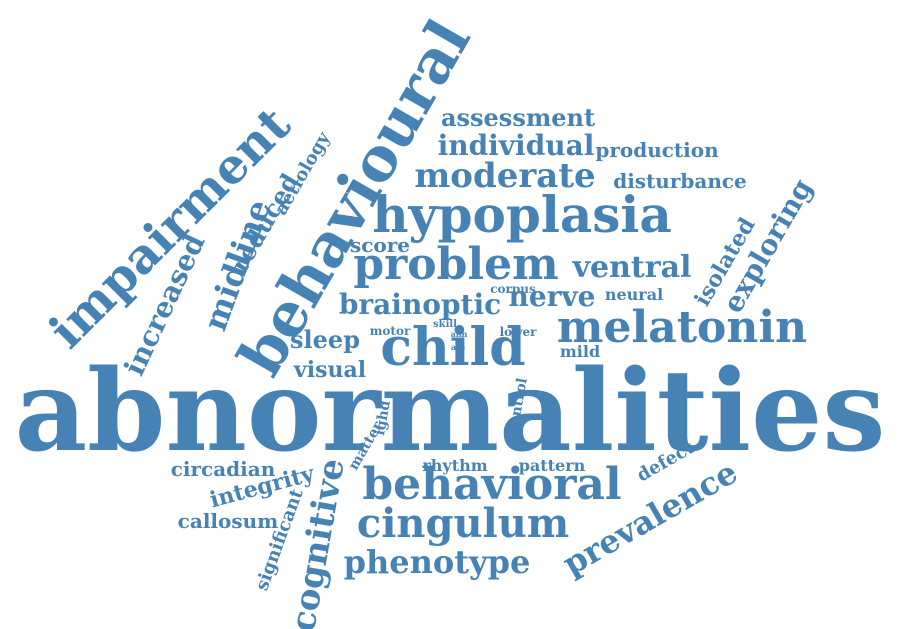  Describe the element at coordinates (463, 523) in the screenshot. I see `word-cingulum: cingulum` at that location.